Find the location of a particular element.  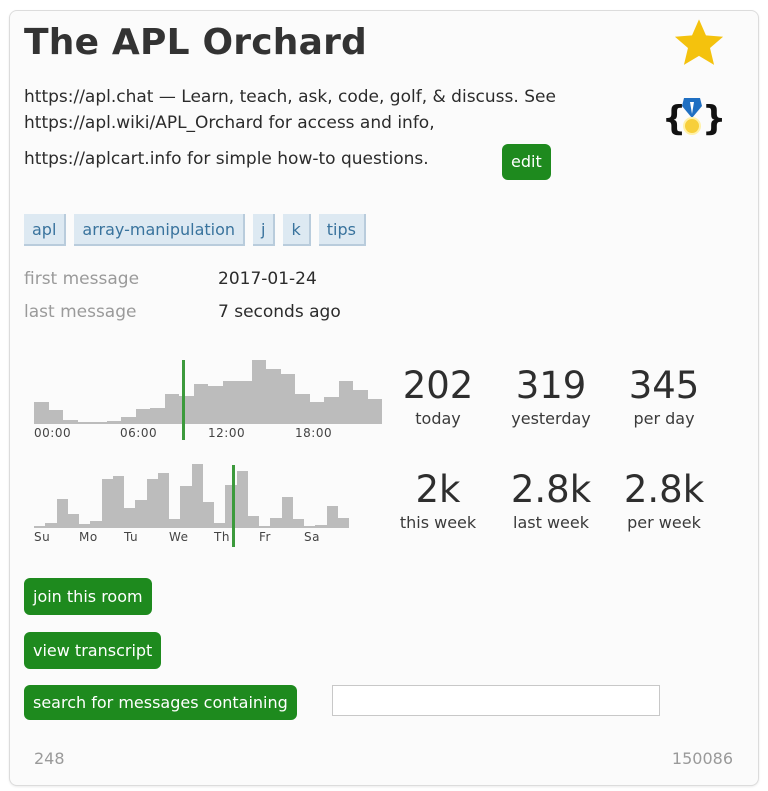

week-tick-fr: Fr is located at coordinates (265, 537).